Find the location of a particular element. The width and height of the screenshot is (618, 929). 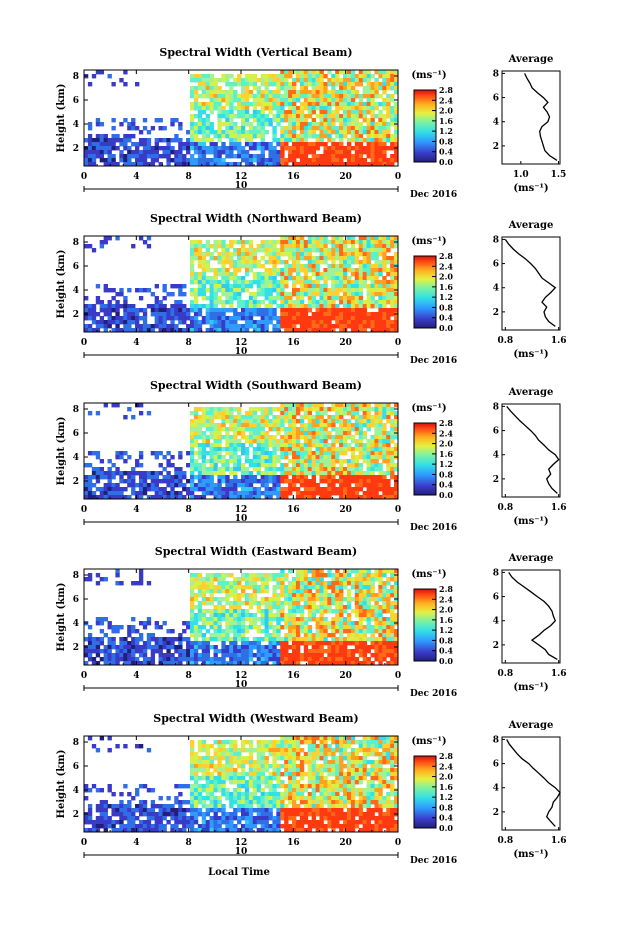

profile-y-tick-label: 2 is located at coordinates (496, 480).